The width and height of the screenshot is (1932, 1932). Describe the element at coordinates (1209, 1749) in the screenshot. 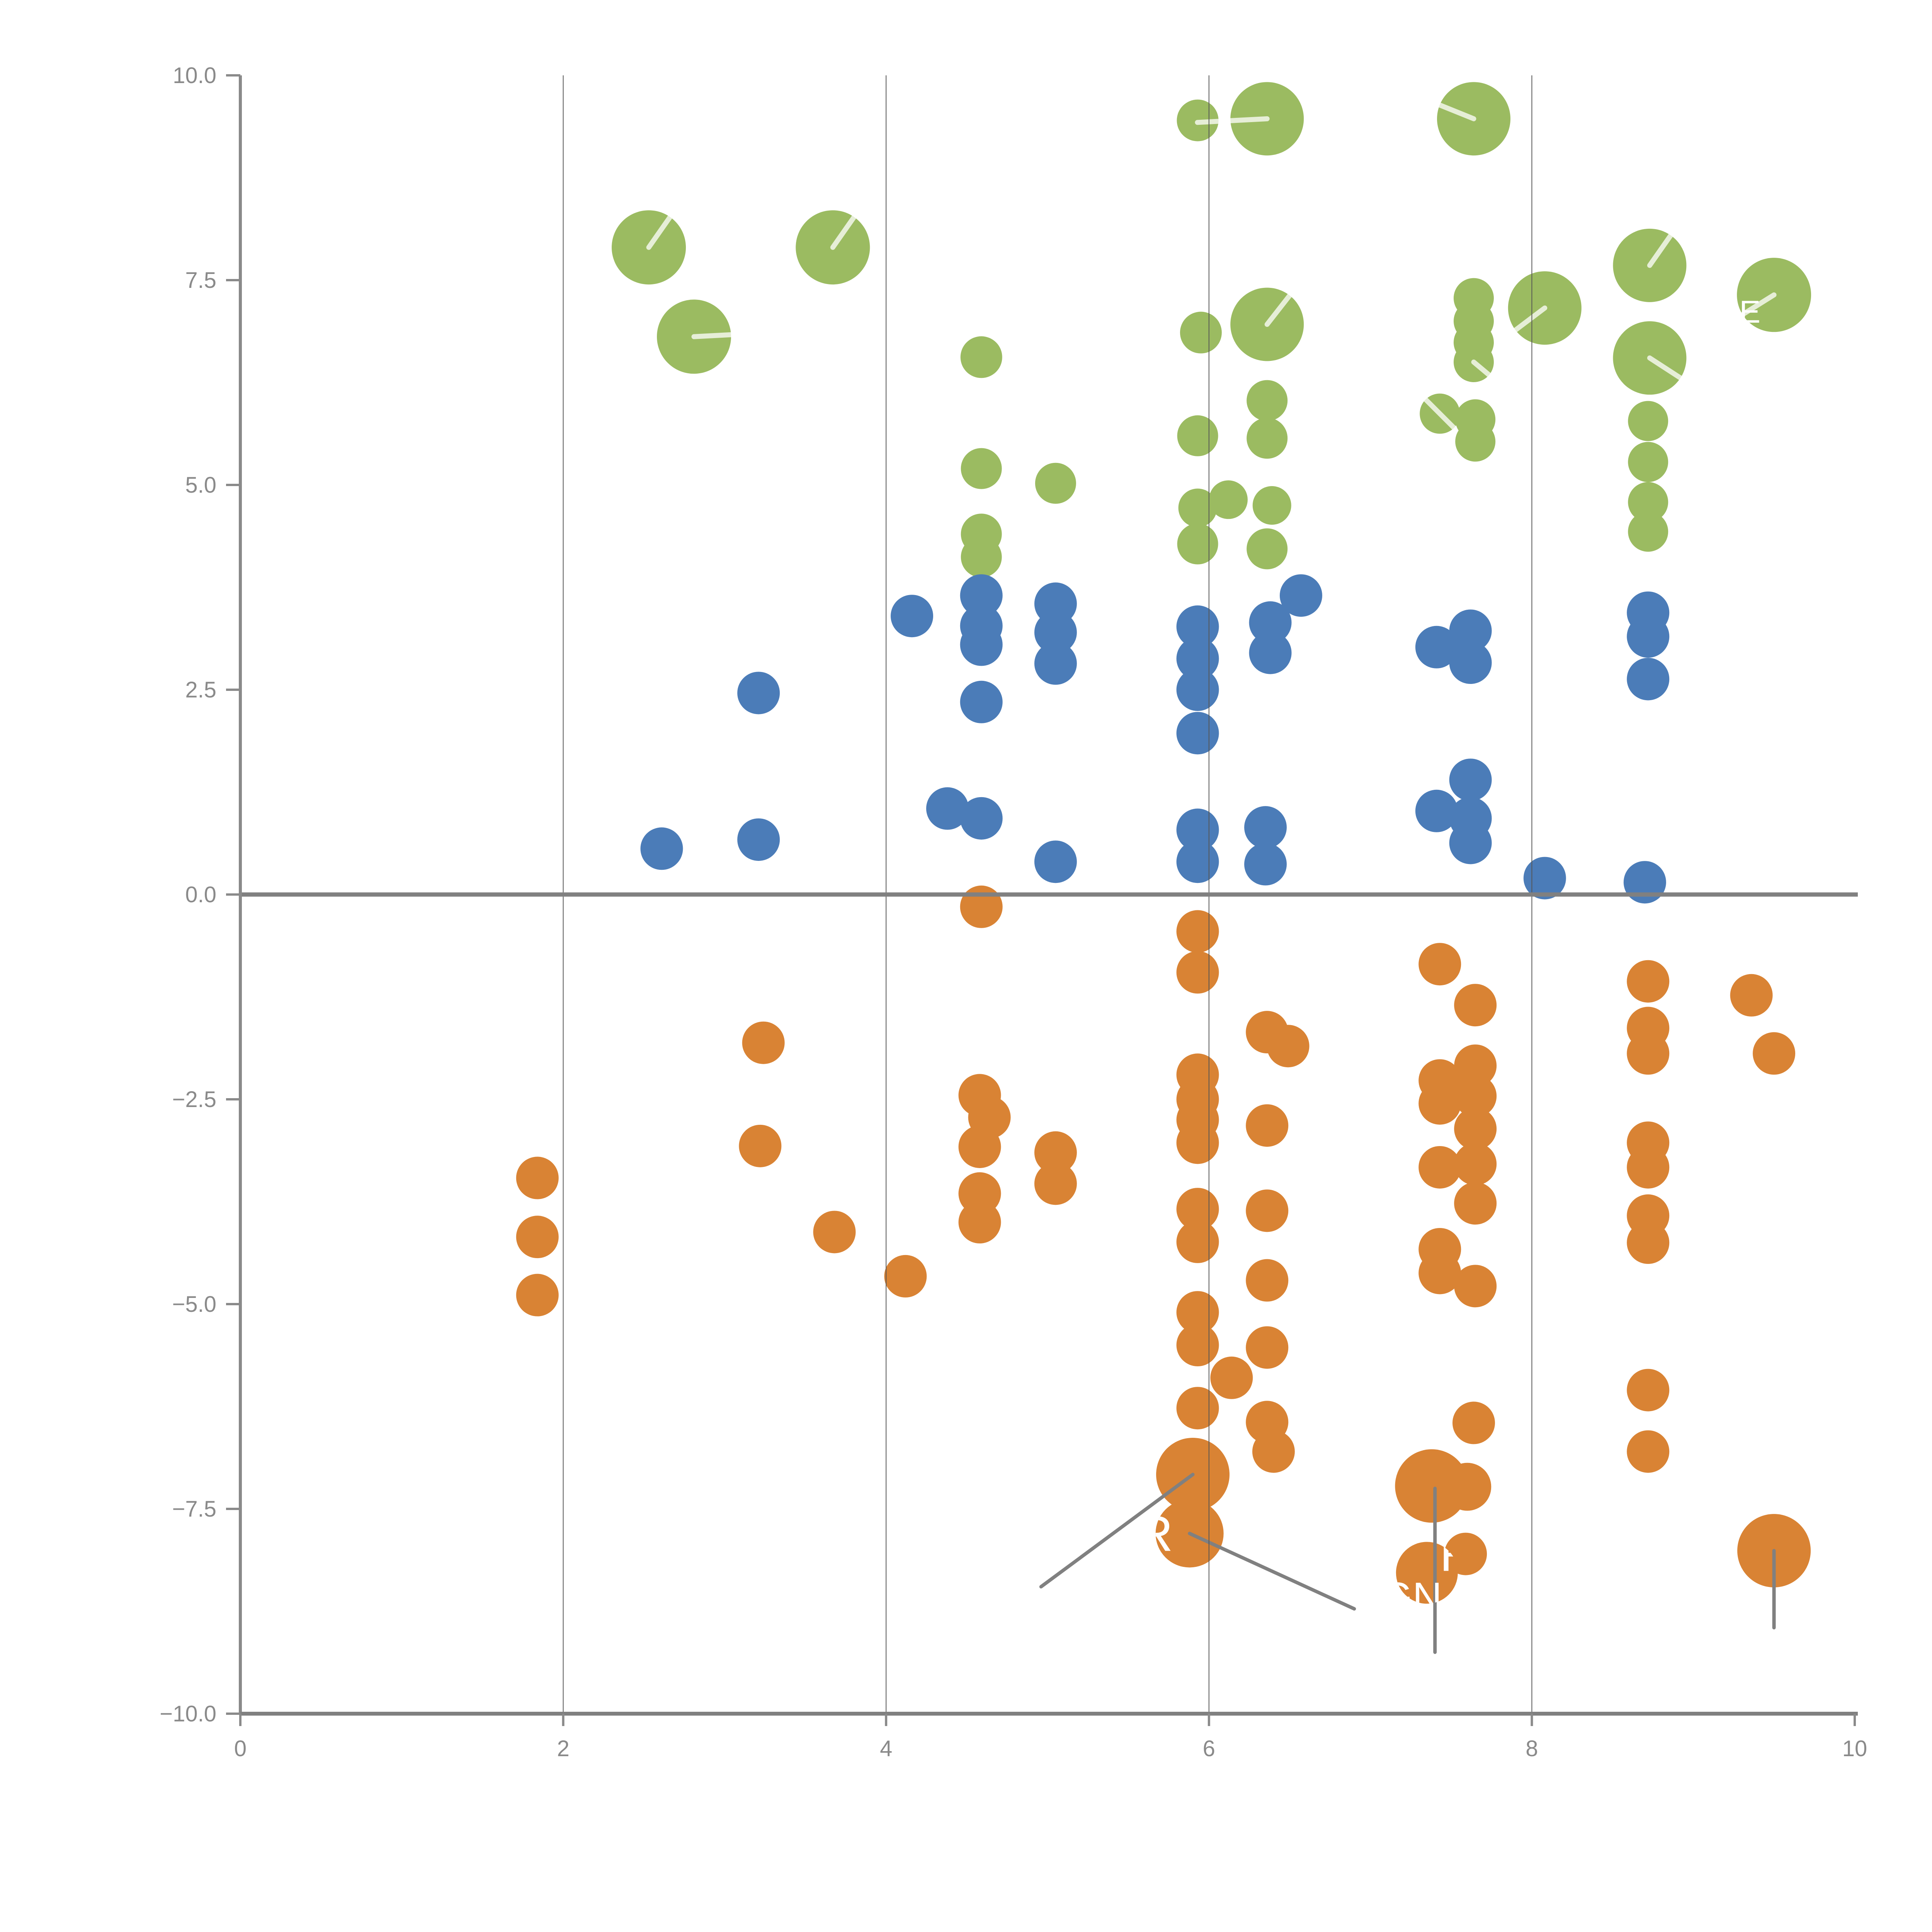

I see `x-tick-label: 6` at that location.